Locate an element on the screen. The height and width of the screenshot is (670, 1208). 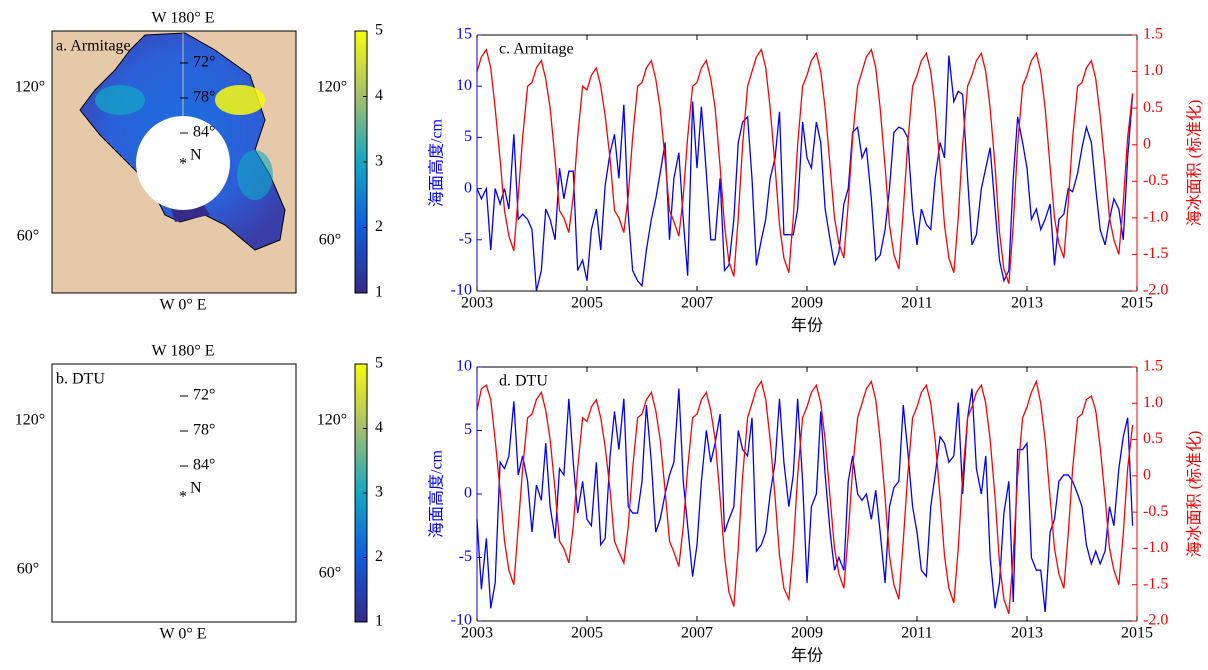
panel-title: c. Armitage is located at coordinates (536, 49).